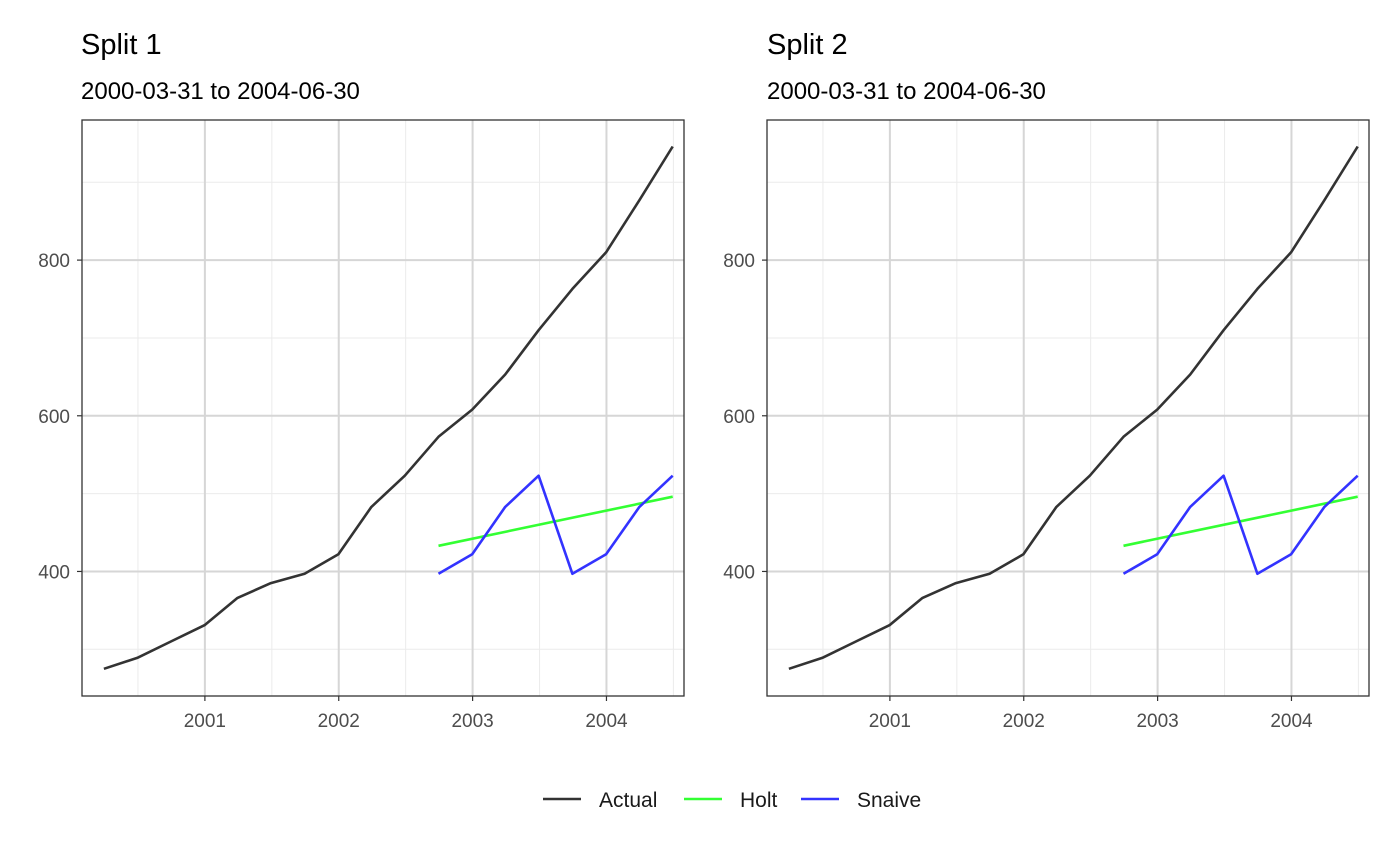 The height and width of the screenshot is (866, 1400). Describe the element at coordinates (759, 800) in the screenshot. I see `legend-label: Holt` at that location.